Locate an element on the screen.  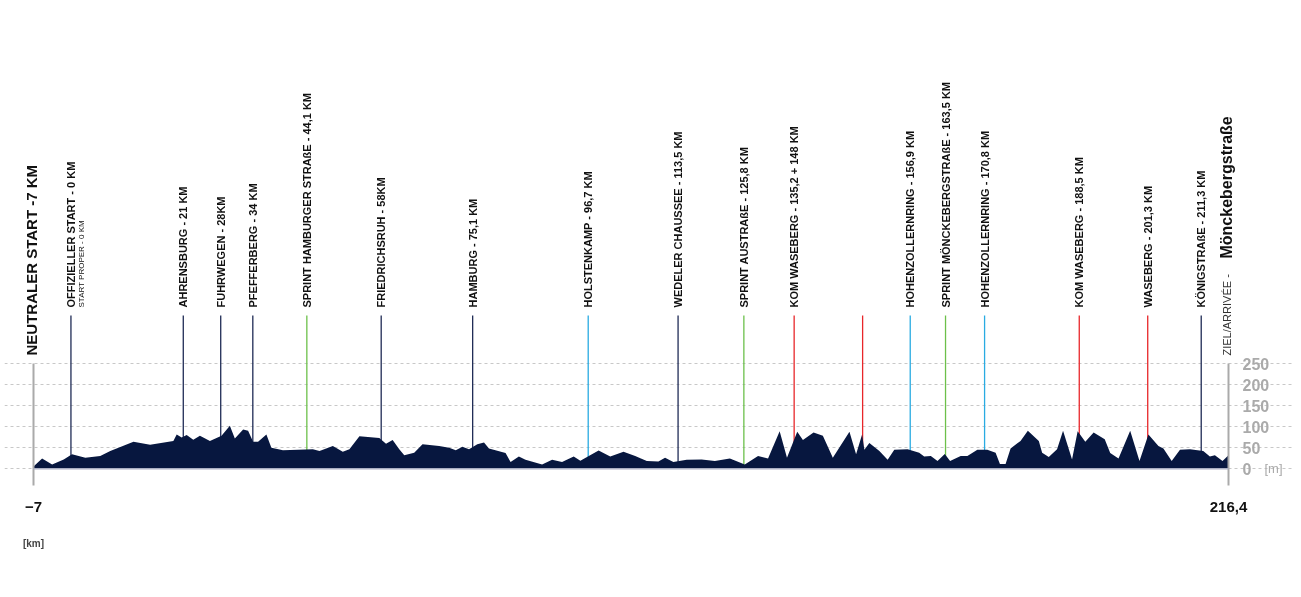
ref-line-label: FUHRWEGEN - 28KM is located at coordinates (220, 252).